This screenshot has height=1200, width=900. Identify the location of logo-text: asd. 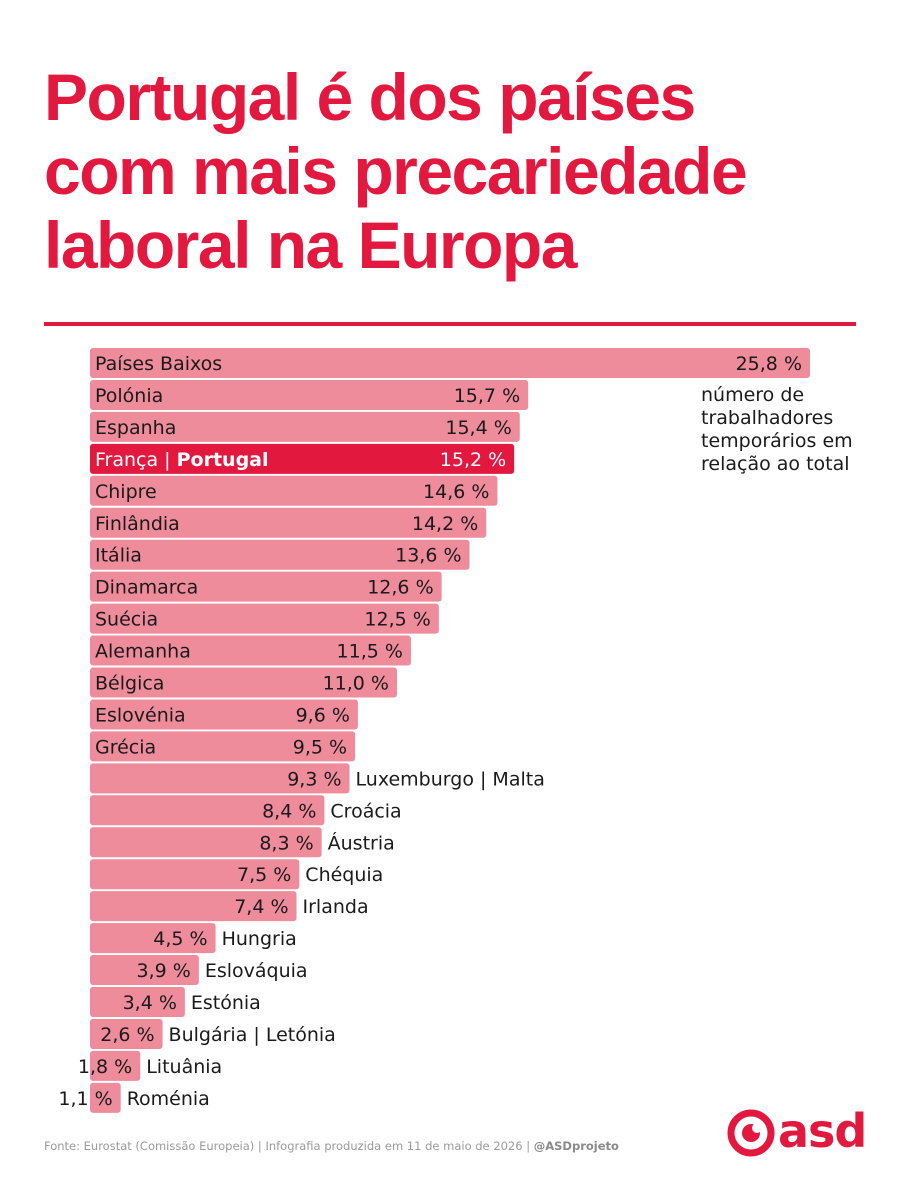
(822, 1131).